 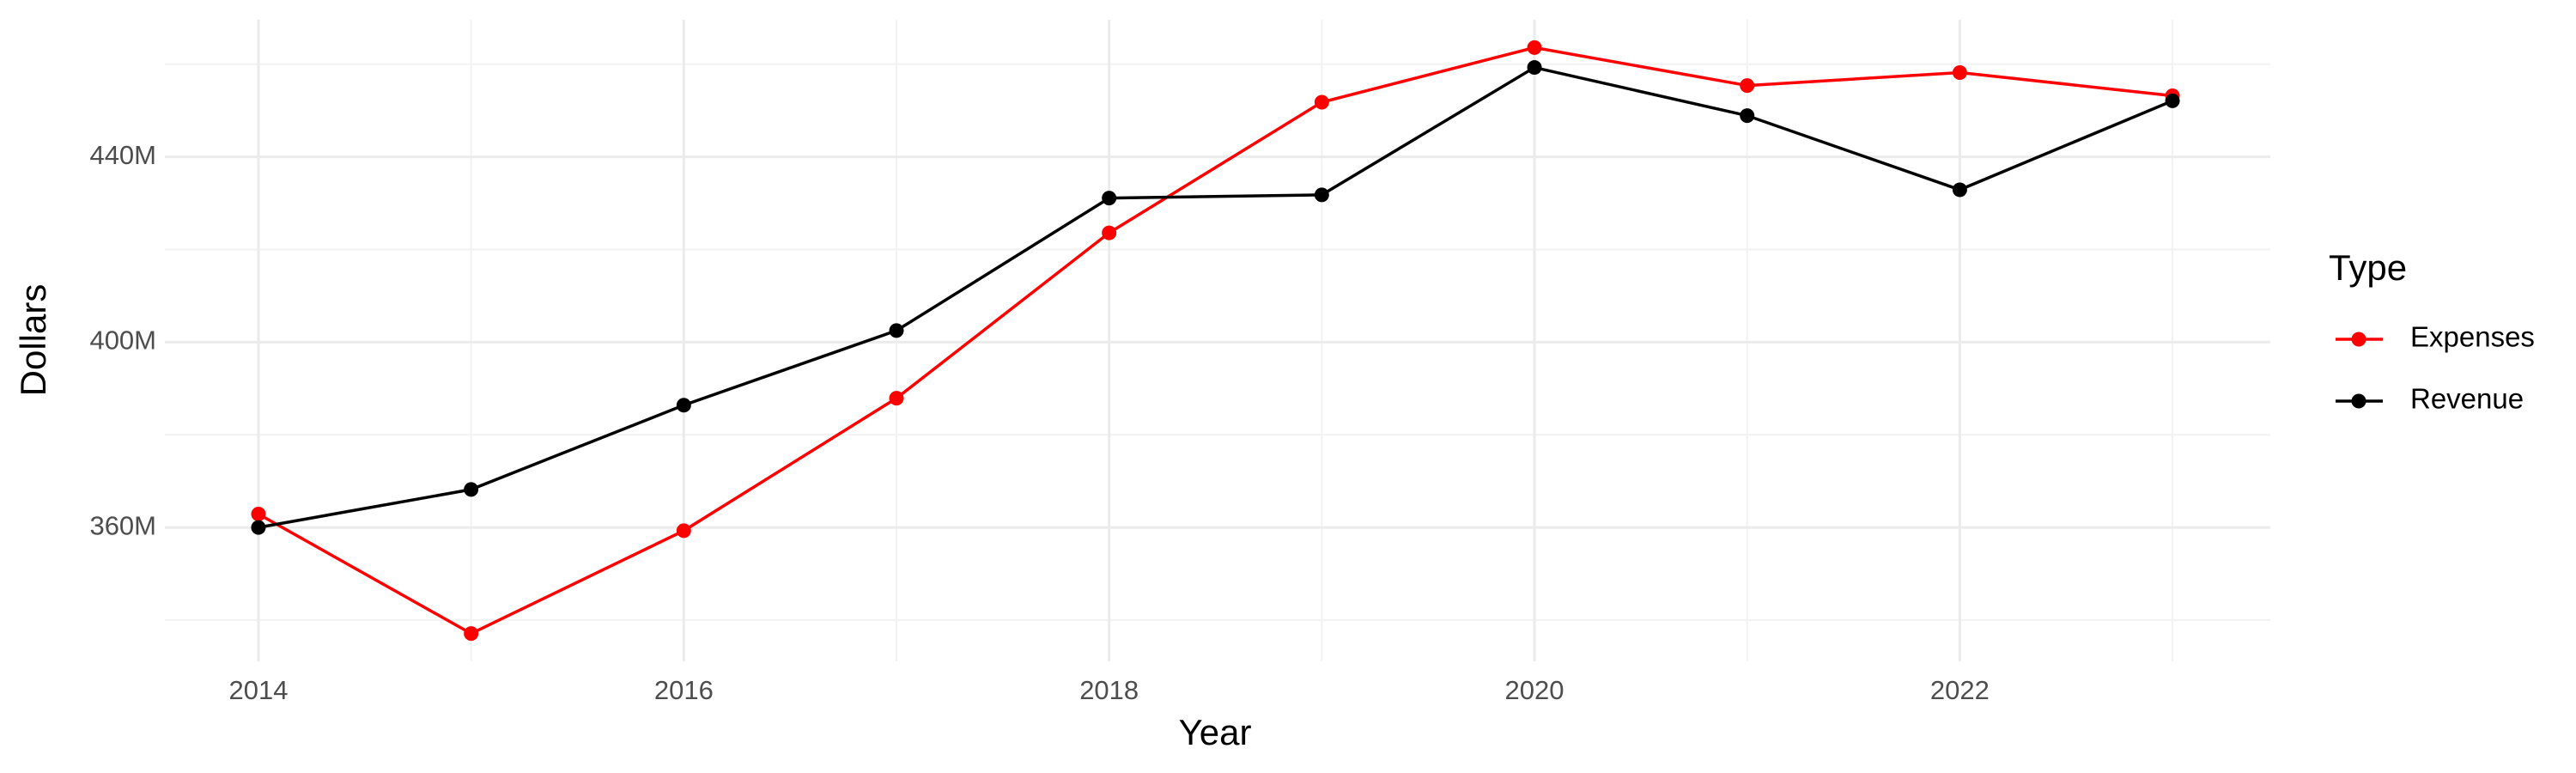 What do you see at coordinates (1109, 690) in the screenshot?
I see `x-tick-label: 2018` at bounding box center [1109, 690].